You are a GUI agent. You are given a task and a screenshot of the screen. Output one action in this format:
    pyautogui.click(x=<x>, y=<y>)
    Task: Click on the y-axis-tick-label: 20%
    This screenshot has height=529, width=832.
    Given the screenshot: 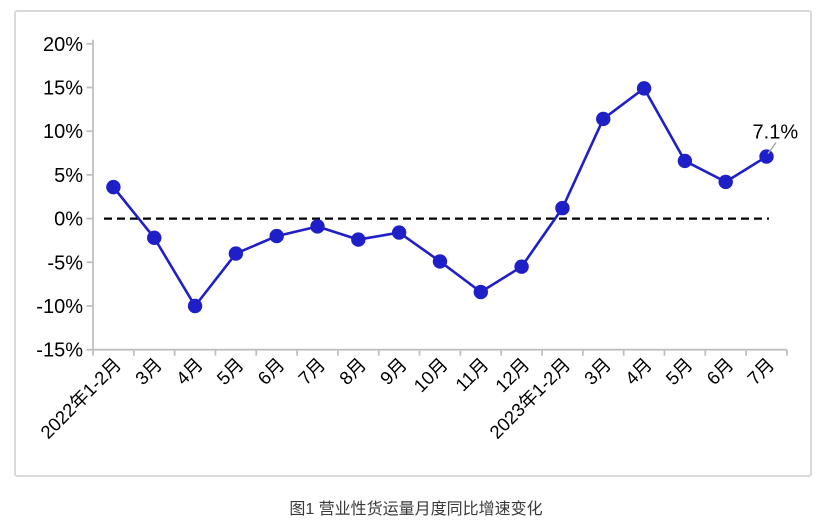 What is the action you would take?
    pyautogui.click(x=63, y=45)
    